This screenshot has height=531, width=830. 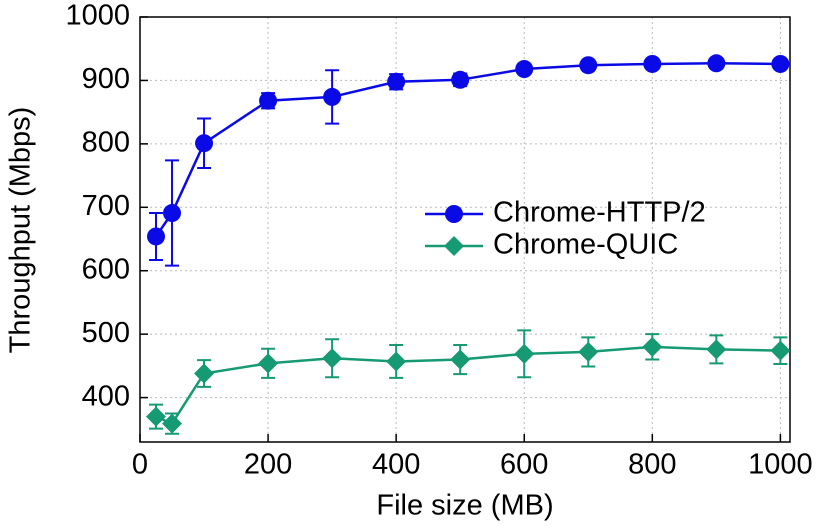 I want to click on x-tick-label: 400, so click(x=396, y=465).